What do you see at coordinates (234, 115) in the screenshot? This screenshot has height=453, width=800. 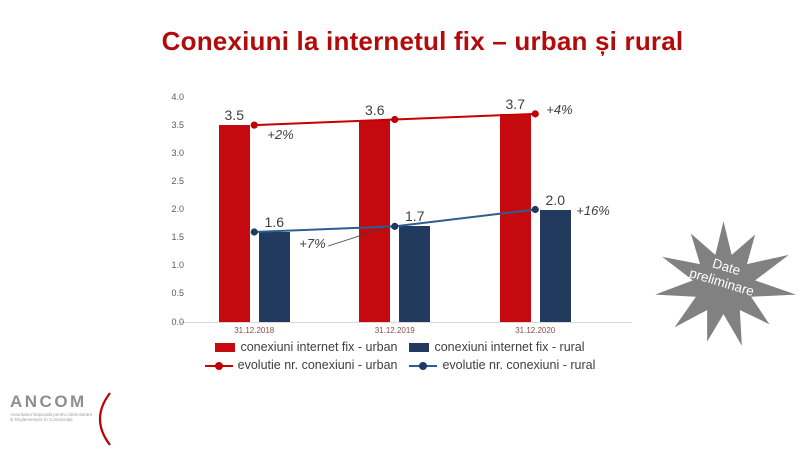 I see `bar-value-label: 3.5` at bounding box center [234, 115].